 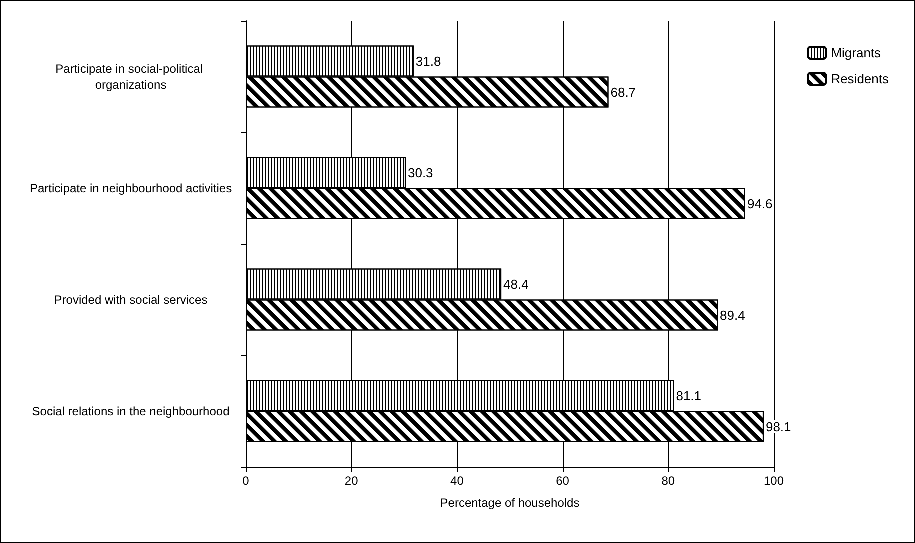 I want to click on y-tick-label: Social relations in the neighbourhood, so click(x=131, y=411).